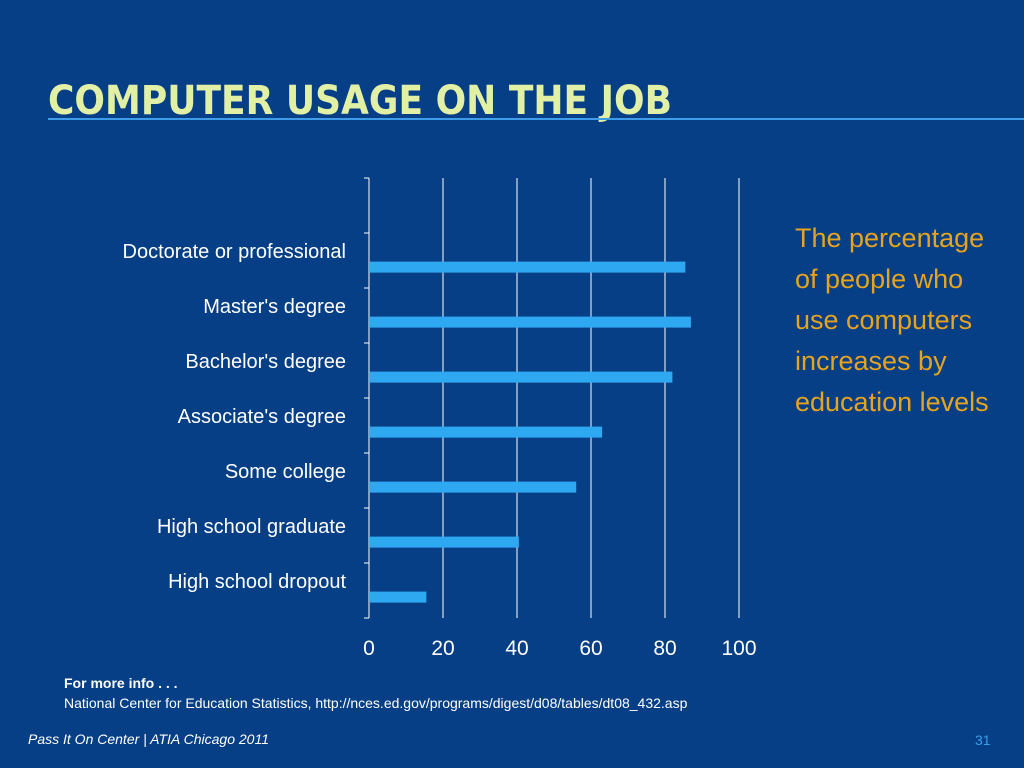 This screenshot has width=1024, height=768. Describe the element at coordinates (360, 101) in the screenshot. I see `slide-title: COMPUTER USAGE ON THE JOB` at that location.